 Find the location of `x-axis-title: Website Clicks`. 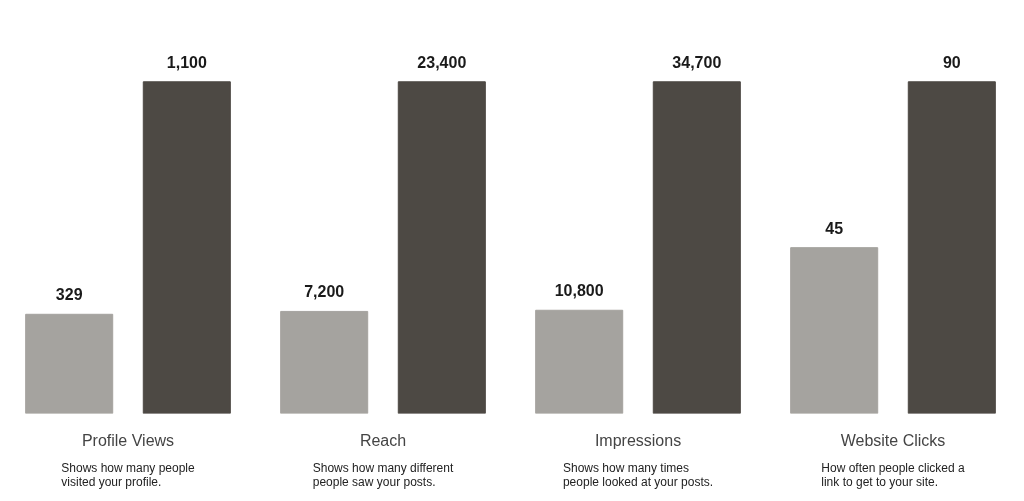

x-axis-title: Website Clicks is located at coordinates (893, 440).